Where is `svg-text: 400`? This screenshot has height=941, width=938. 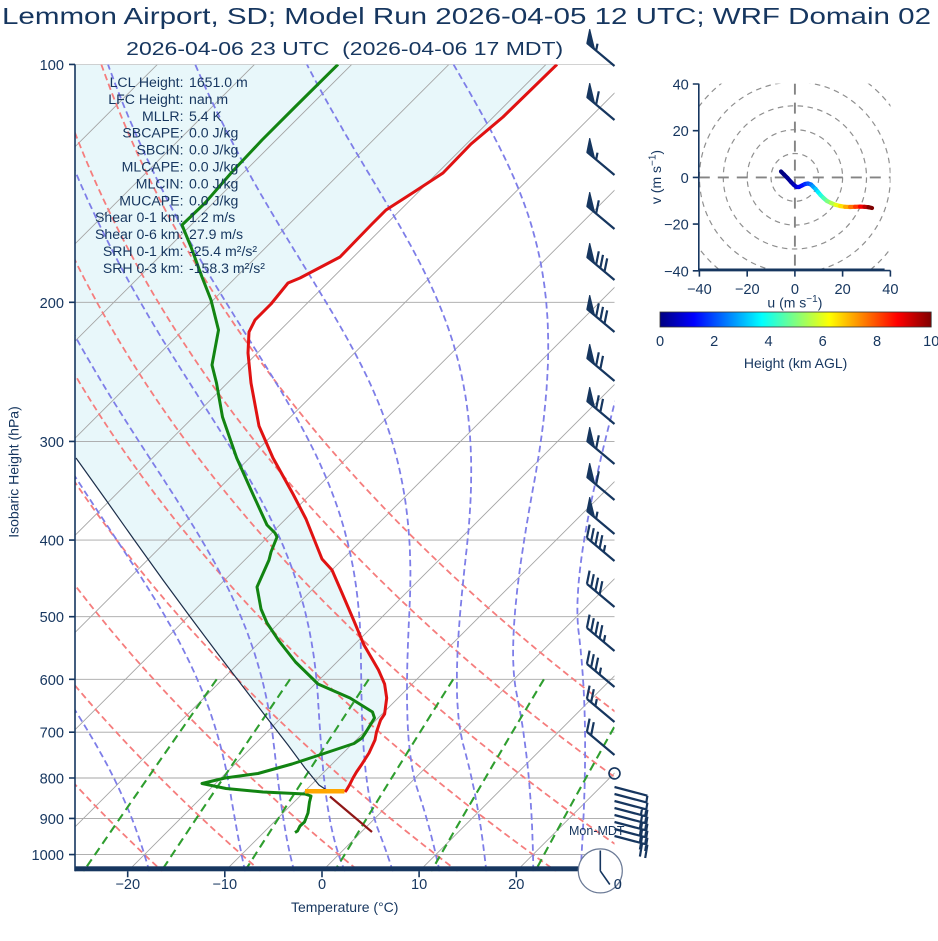 svg-text: 400 is located at coordinates (52, 542).